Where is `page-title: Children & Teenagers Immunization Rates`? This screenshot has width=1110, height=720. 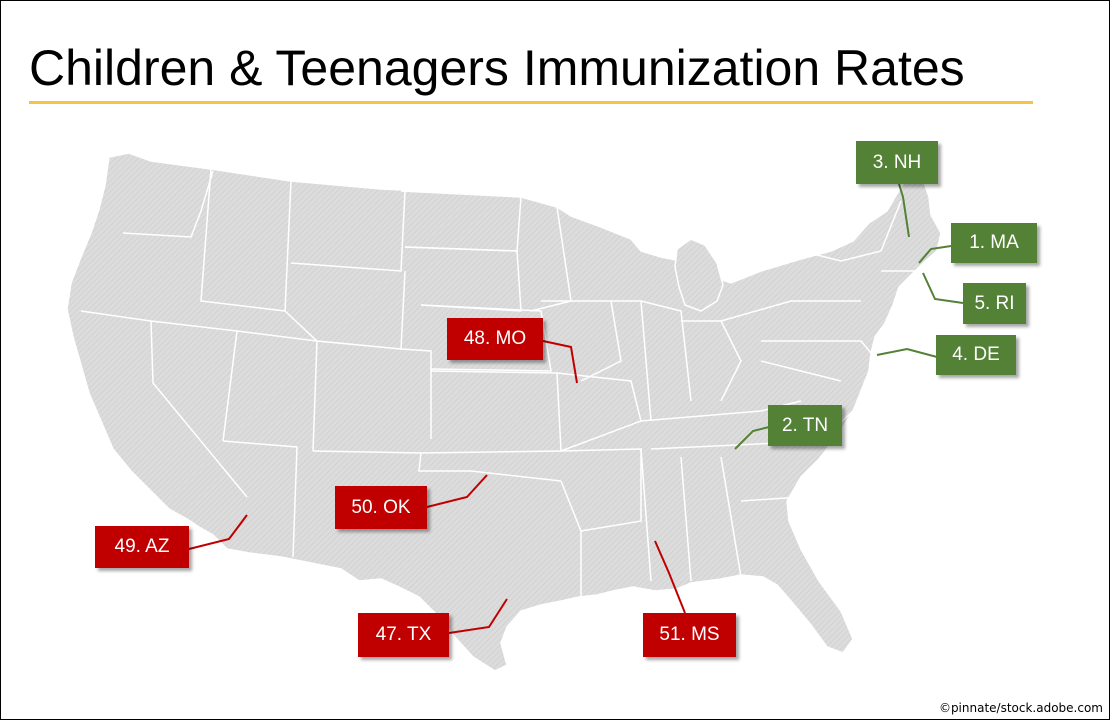
page-title: Children & Teenagers Immunization Rates is located at coordinates (497, 68).